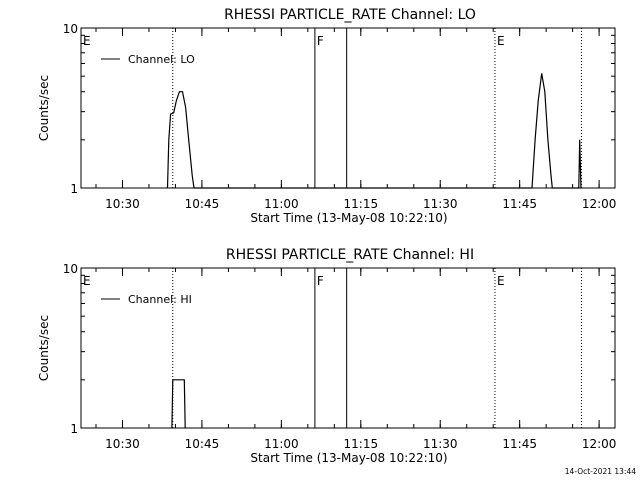 Image resolution: width=640 pixels, height=480 pixels. I want to click on legend-label: Channel: HI, so click(160, 299).